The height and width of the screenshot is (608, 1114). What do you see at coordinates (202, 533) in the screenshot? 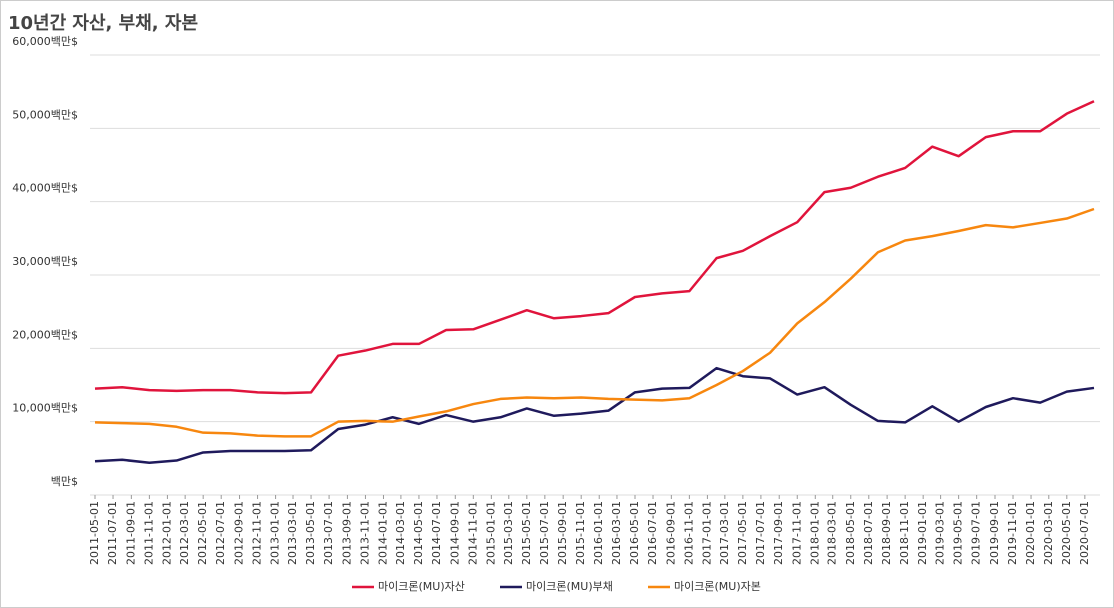
I see `x-tick-label: 2012-05-01` at bounding box center [202, 533].